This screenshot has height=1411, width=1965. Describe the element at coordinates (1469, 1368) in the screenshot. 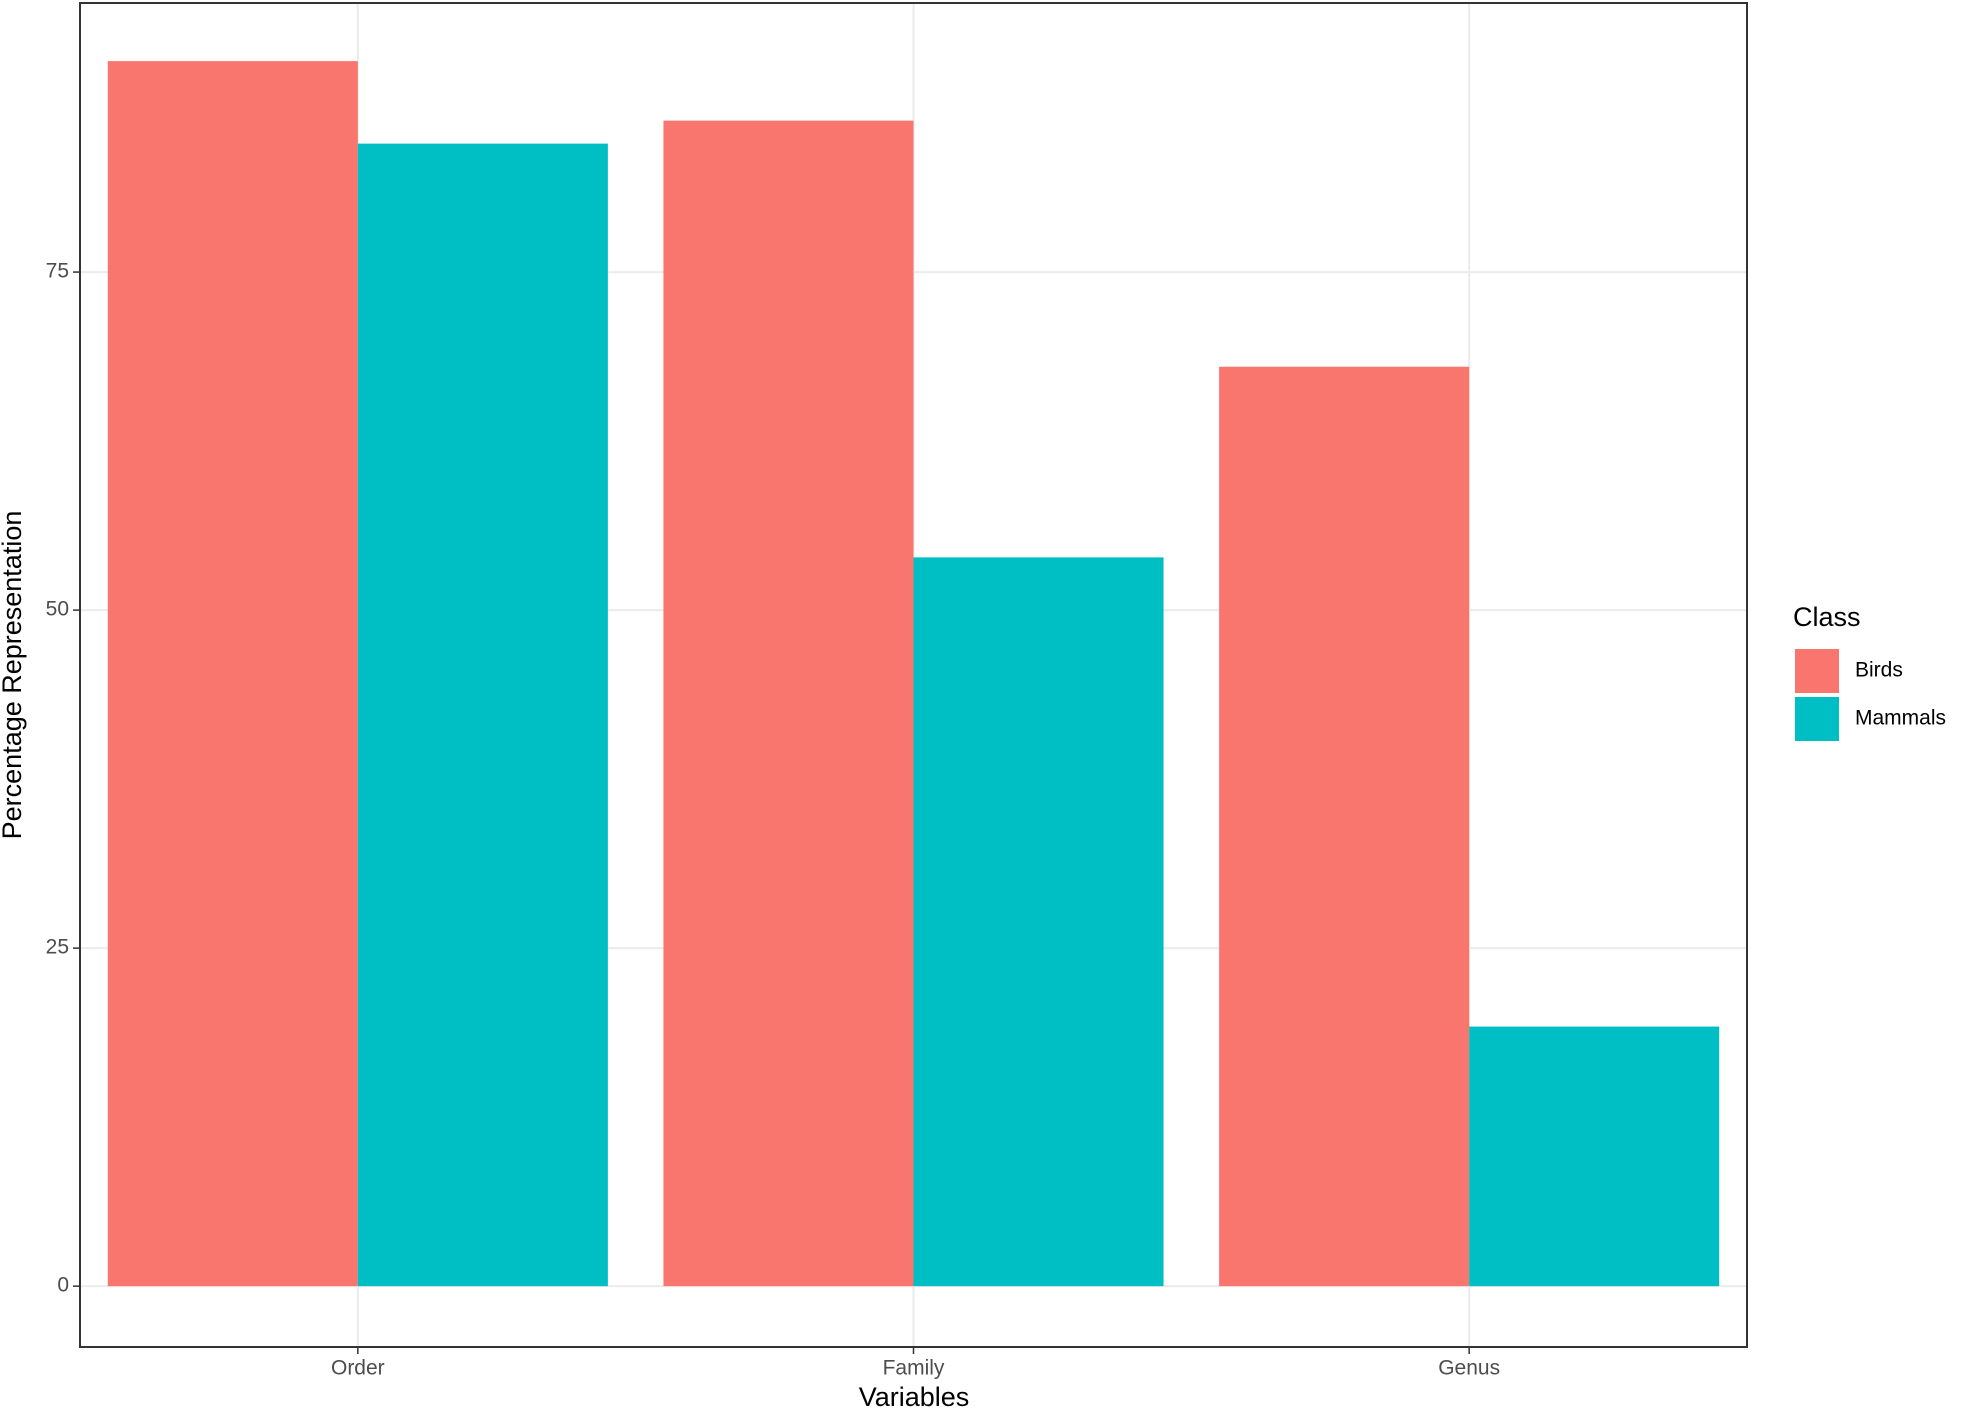

I see `x-tick-label: Genus` at that location.